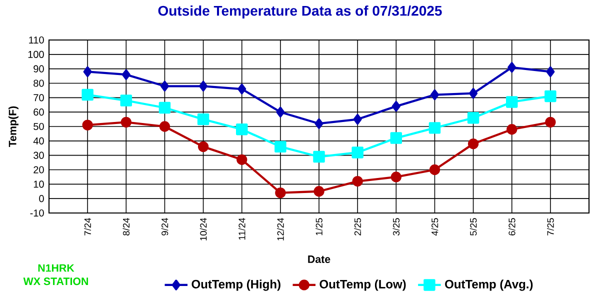 Image resolution: width=600 pixels, height=300 pixels. I want to click on y-tick-label: 90, so click(39, 68).